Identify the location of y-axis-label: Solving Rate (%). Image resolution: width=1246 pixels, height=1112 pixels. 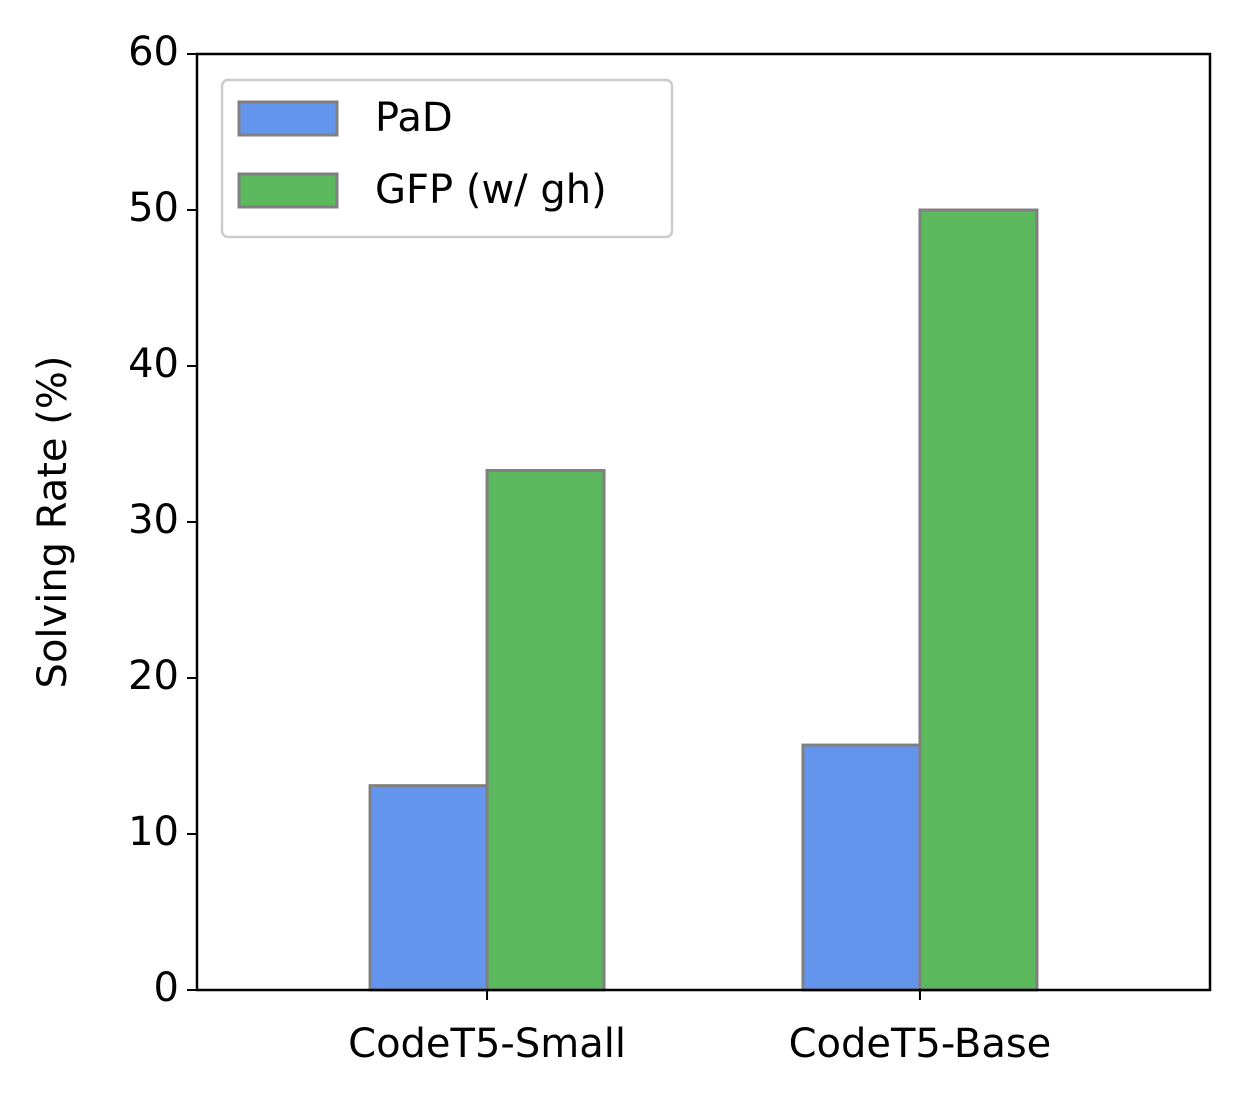
(53, 522).